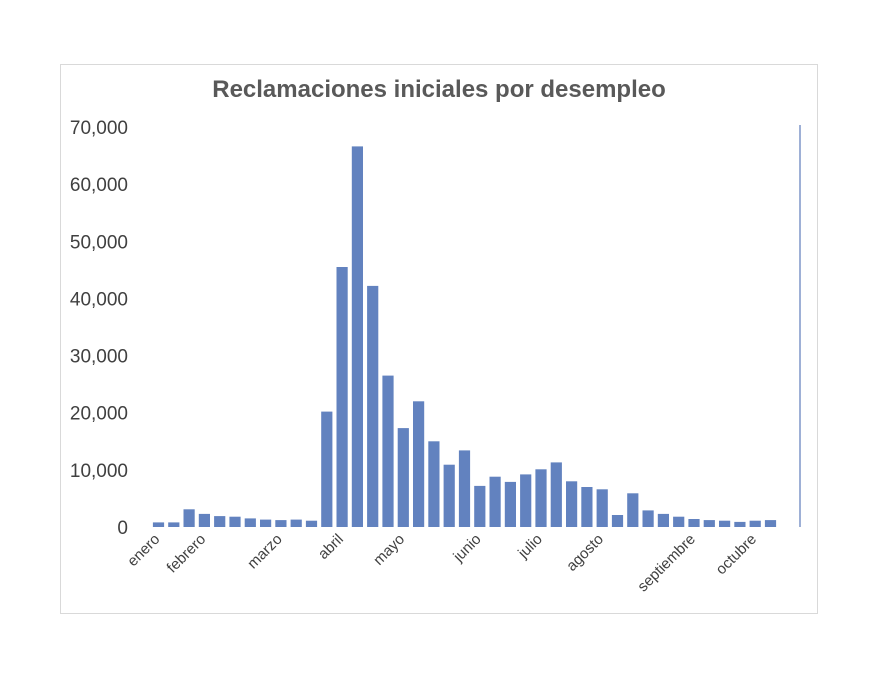 The width and height of the screenshot is (880, 680). Describe the element at coordinates (99, 128) in the screenshot. I see `y-tick-label: 70,000` at that location.